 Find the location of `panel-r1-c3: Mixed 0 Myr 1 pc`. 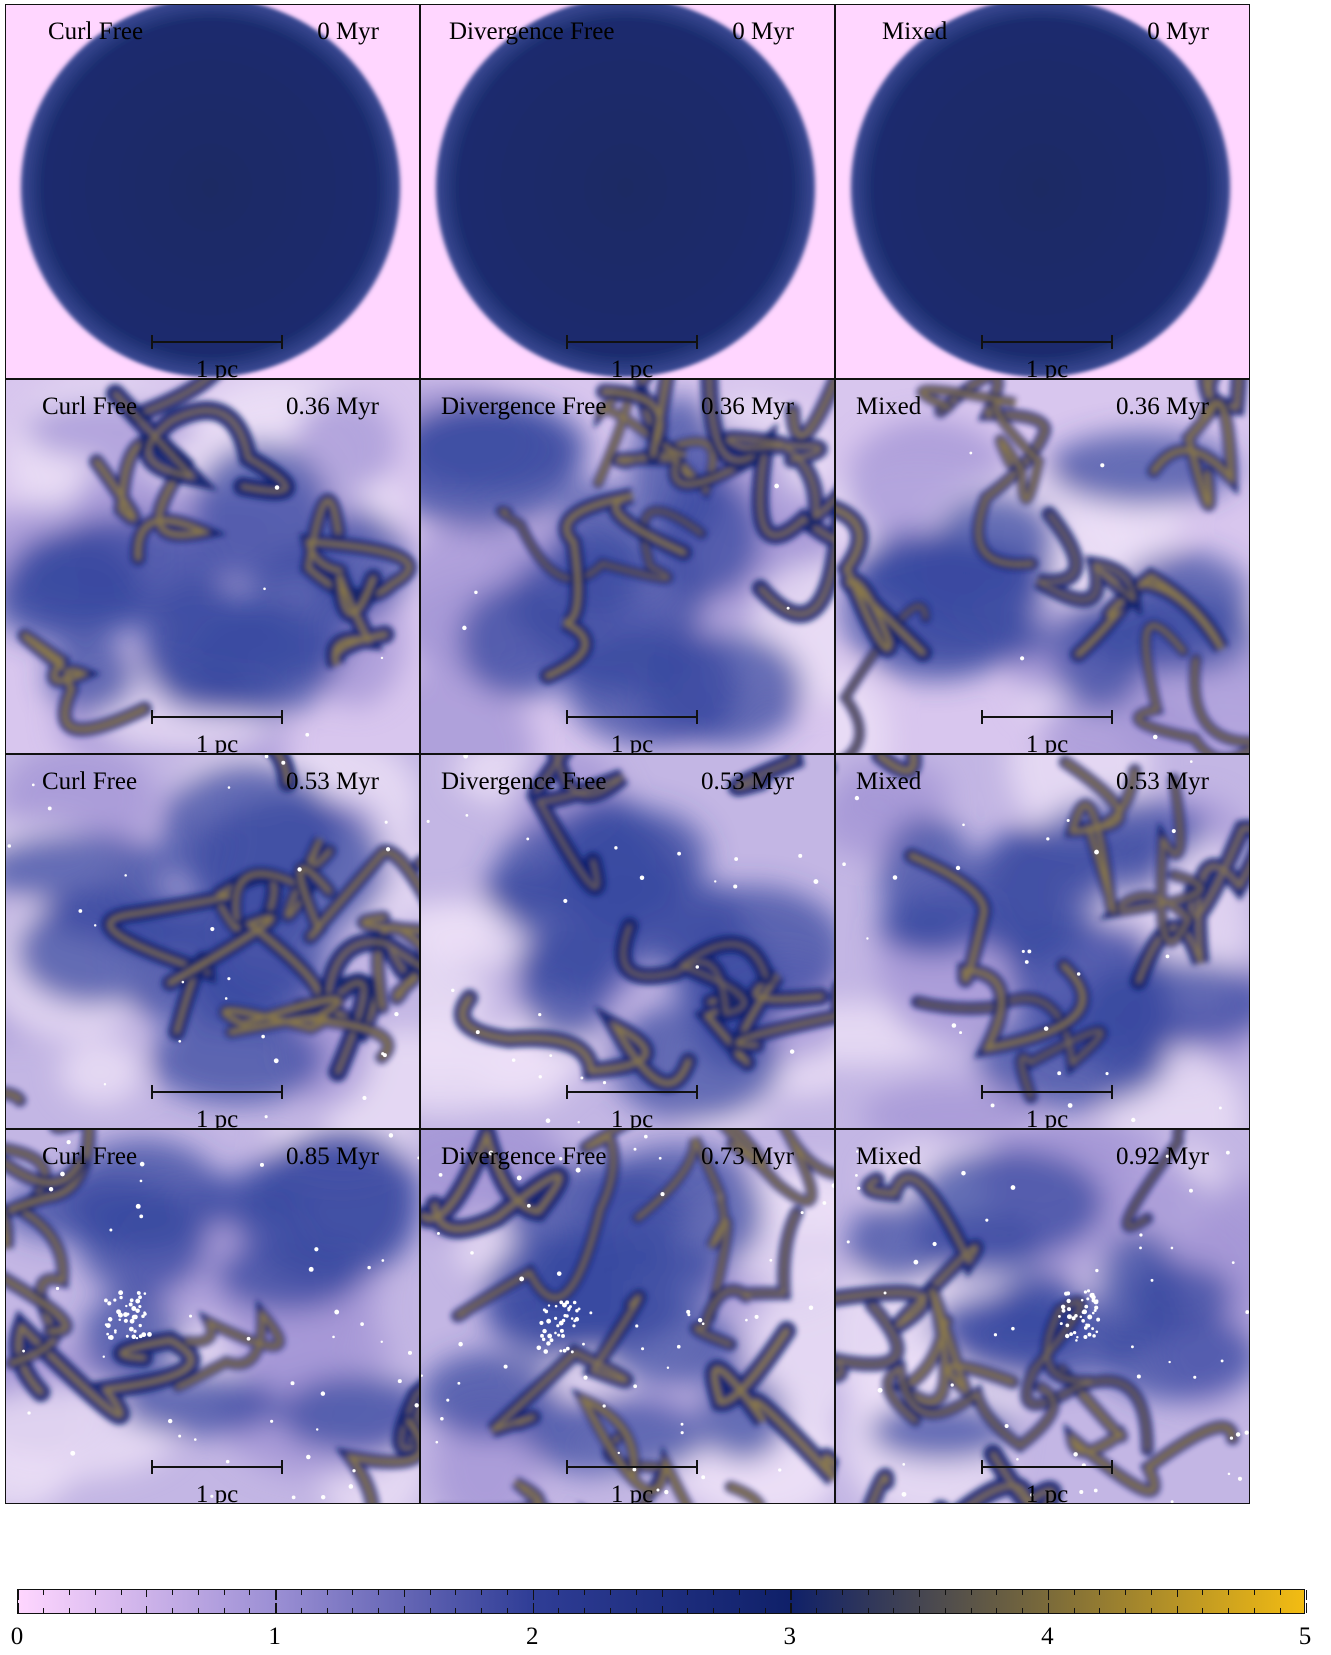

panel-r1-c3: Mixed 0 Myr 1 pc is located at coordinates (1042, 191).